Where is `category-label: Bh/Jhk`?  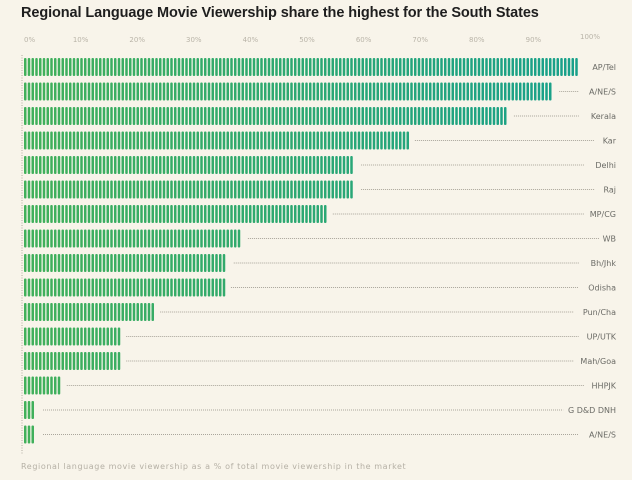 category-label: Bh/Jhk is located at coordinates (604, 263).